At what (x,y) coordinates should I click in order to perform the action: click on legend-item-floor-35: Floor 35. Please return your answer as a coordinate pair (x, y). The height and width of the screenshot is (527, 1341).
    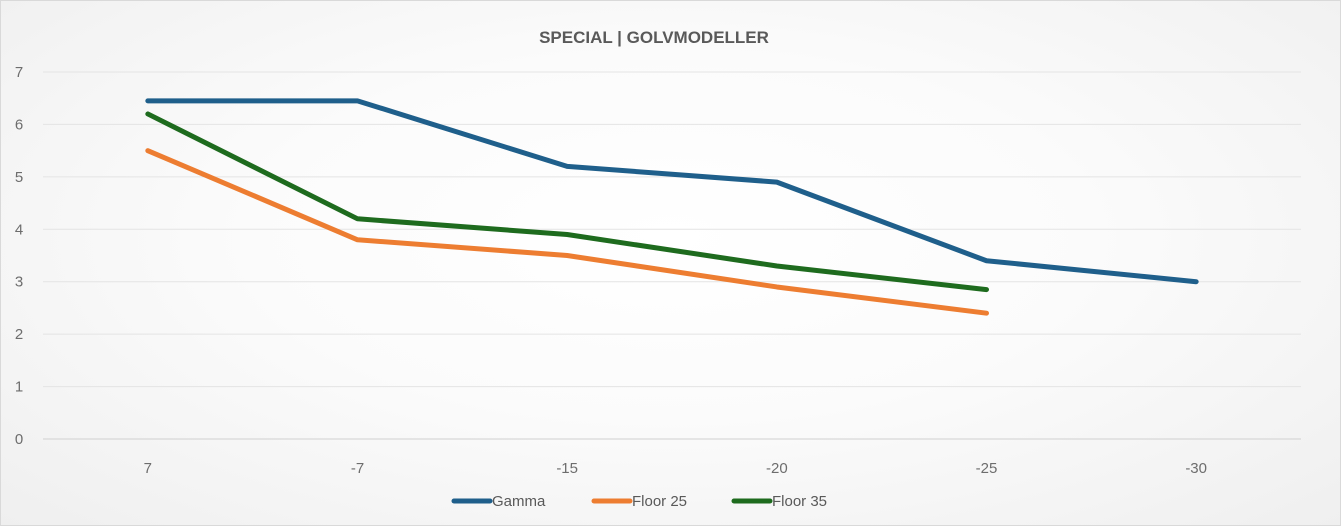
    Looking at the image, I should click on (779, 501).